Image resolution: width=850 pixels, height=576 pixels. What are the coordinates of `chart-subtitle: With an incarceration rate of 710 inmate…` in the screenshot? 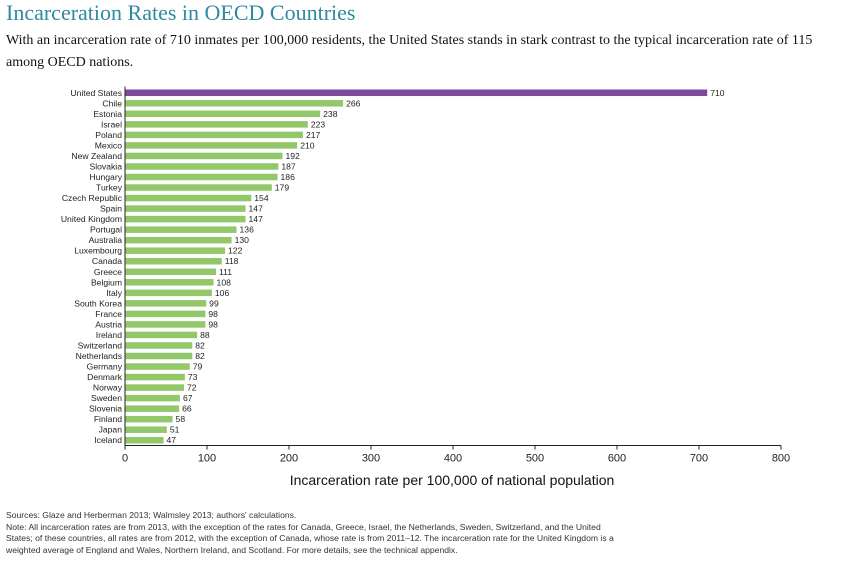 It's located at (409, 51).